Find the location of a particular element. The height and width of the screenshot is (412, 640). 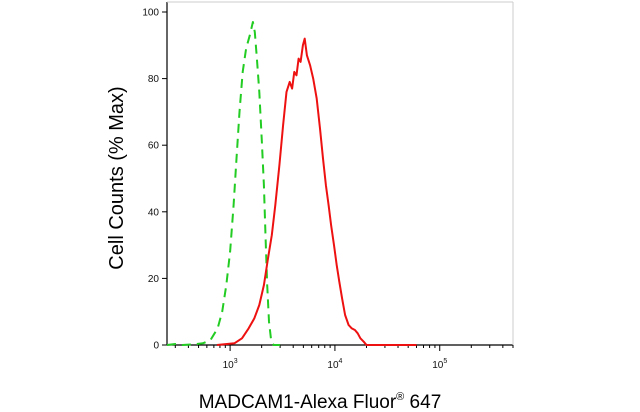

y-tick-label: 0 is located at coordinates (156, 346).